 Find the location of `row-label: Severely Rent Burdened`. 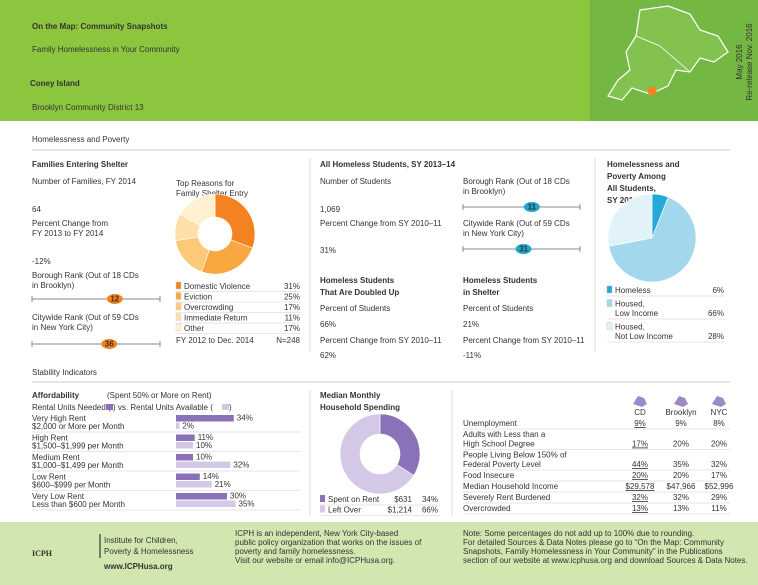

row-label: Severely Rent Burdened is located at coordinates (506, 497).